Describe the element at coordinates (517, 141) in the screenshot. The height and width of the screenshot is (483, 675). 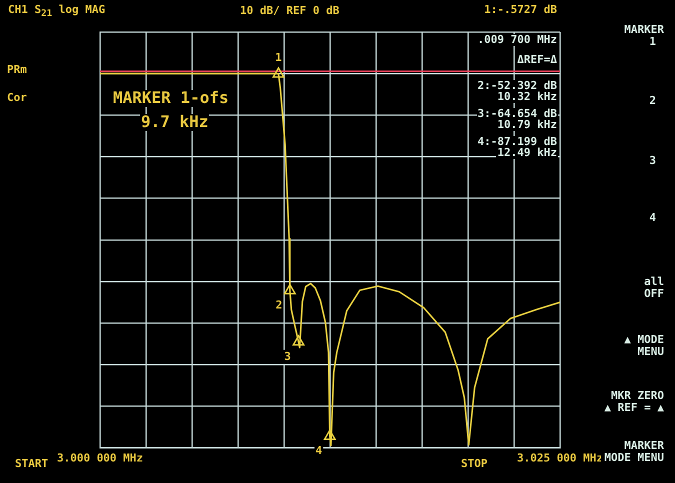
I see `annotation: 4:-87.199 dB` at that location.